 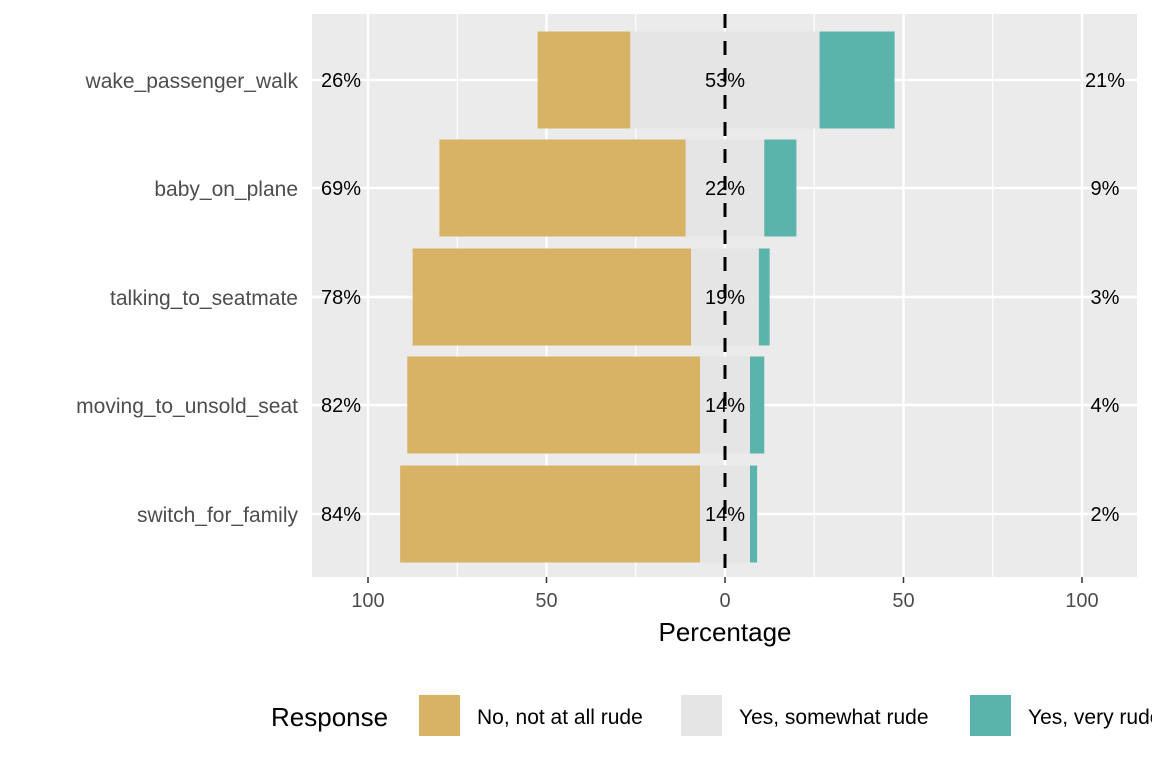 What do you see at coordinates (1090, 717) in the screenshot?
I see `legend-label: Yes, very rude` at bounding box center [1090, 717].